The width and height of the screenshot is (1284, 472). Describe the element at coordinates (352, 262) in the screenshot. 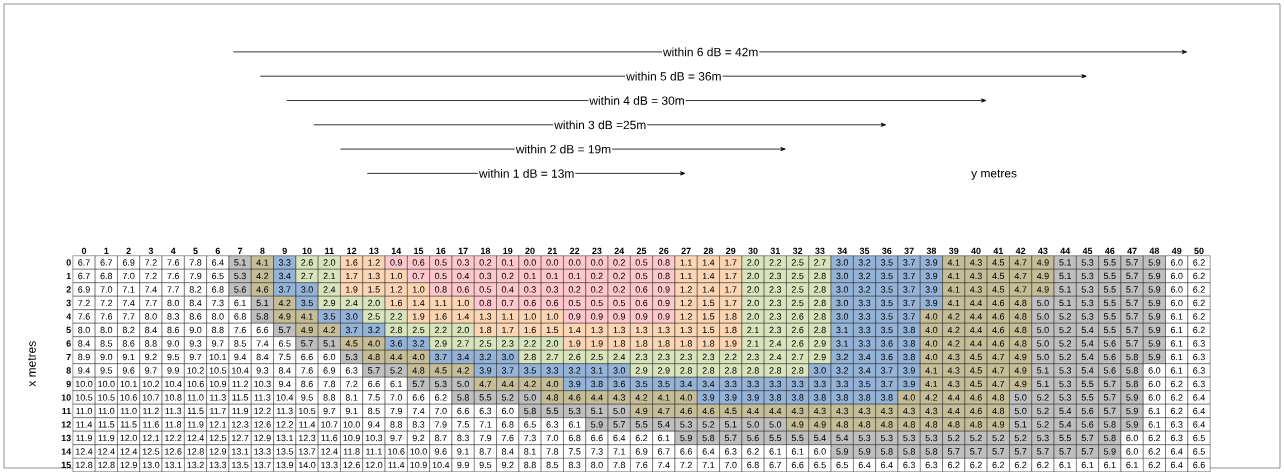

I see `data-label: 1.6` at that location.